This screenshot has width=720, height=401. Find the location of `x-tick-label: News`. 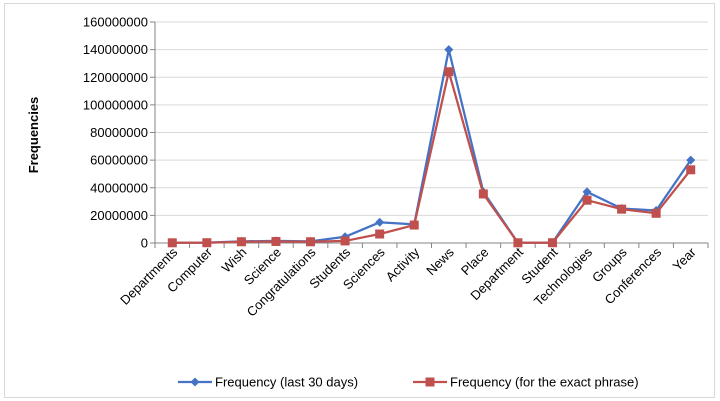

x-tick-label: News is located at coordinates (440, 261).